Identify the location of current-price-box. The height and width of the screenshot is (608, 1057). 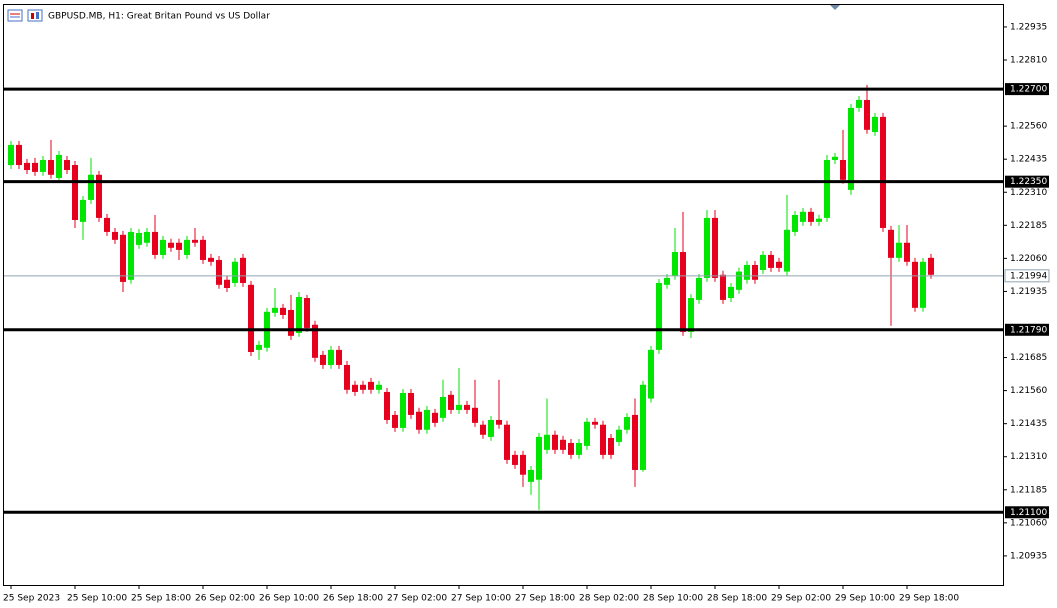
(1027, 276).